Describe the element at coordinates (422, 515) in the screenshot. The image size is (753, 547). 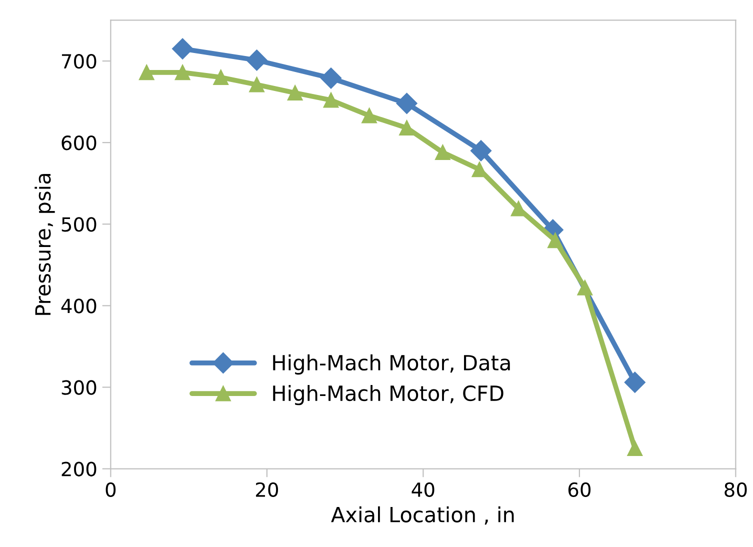
I see `x-axis-title: Axial Location , in` at that location.